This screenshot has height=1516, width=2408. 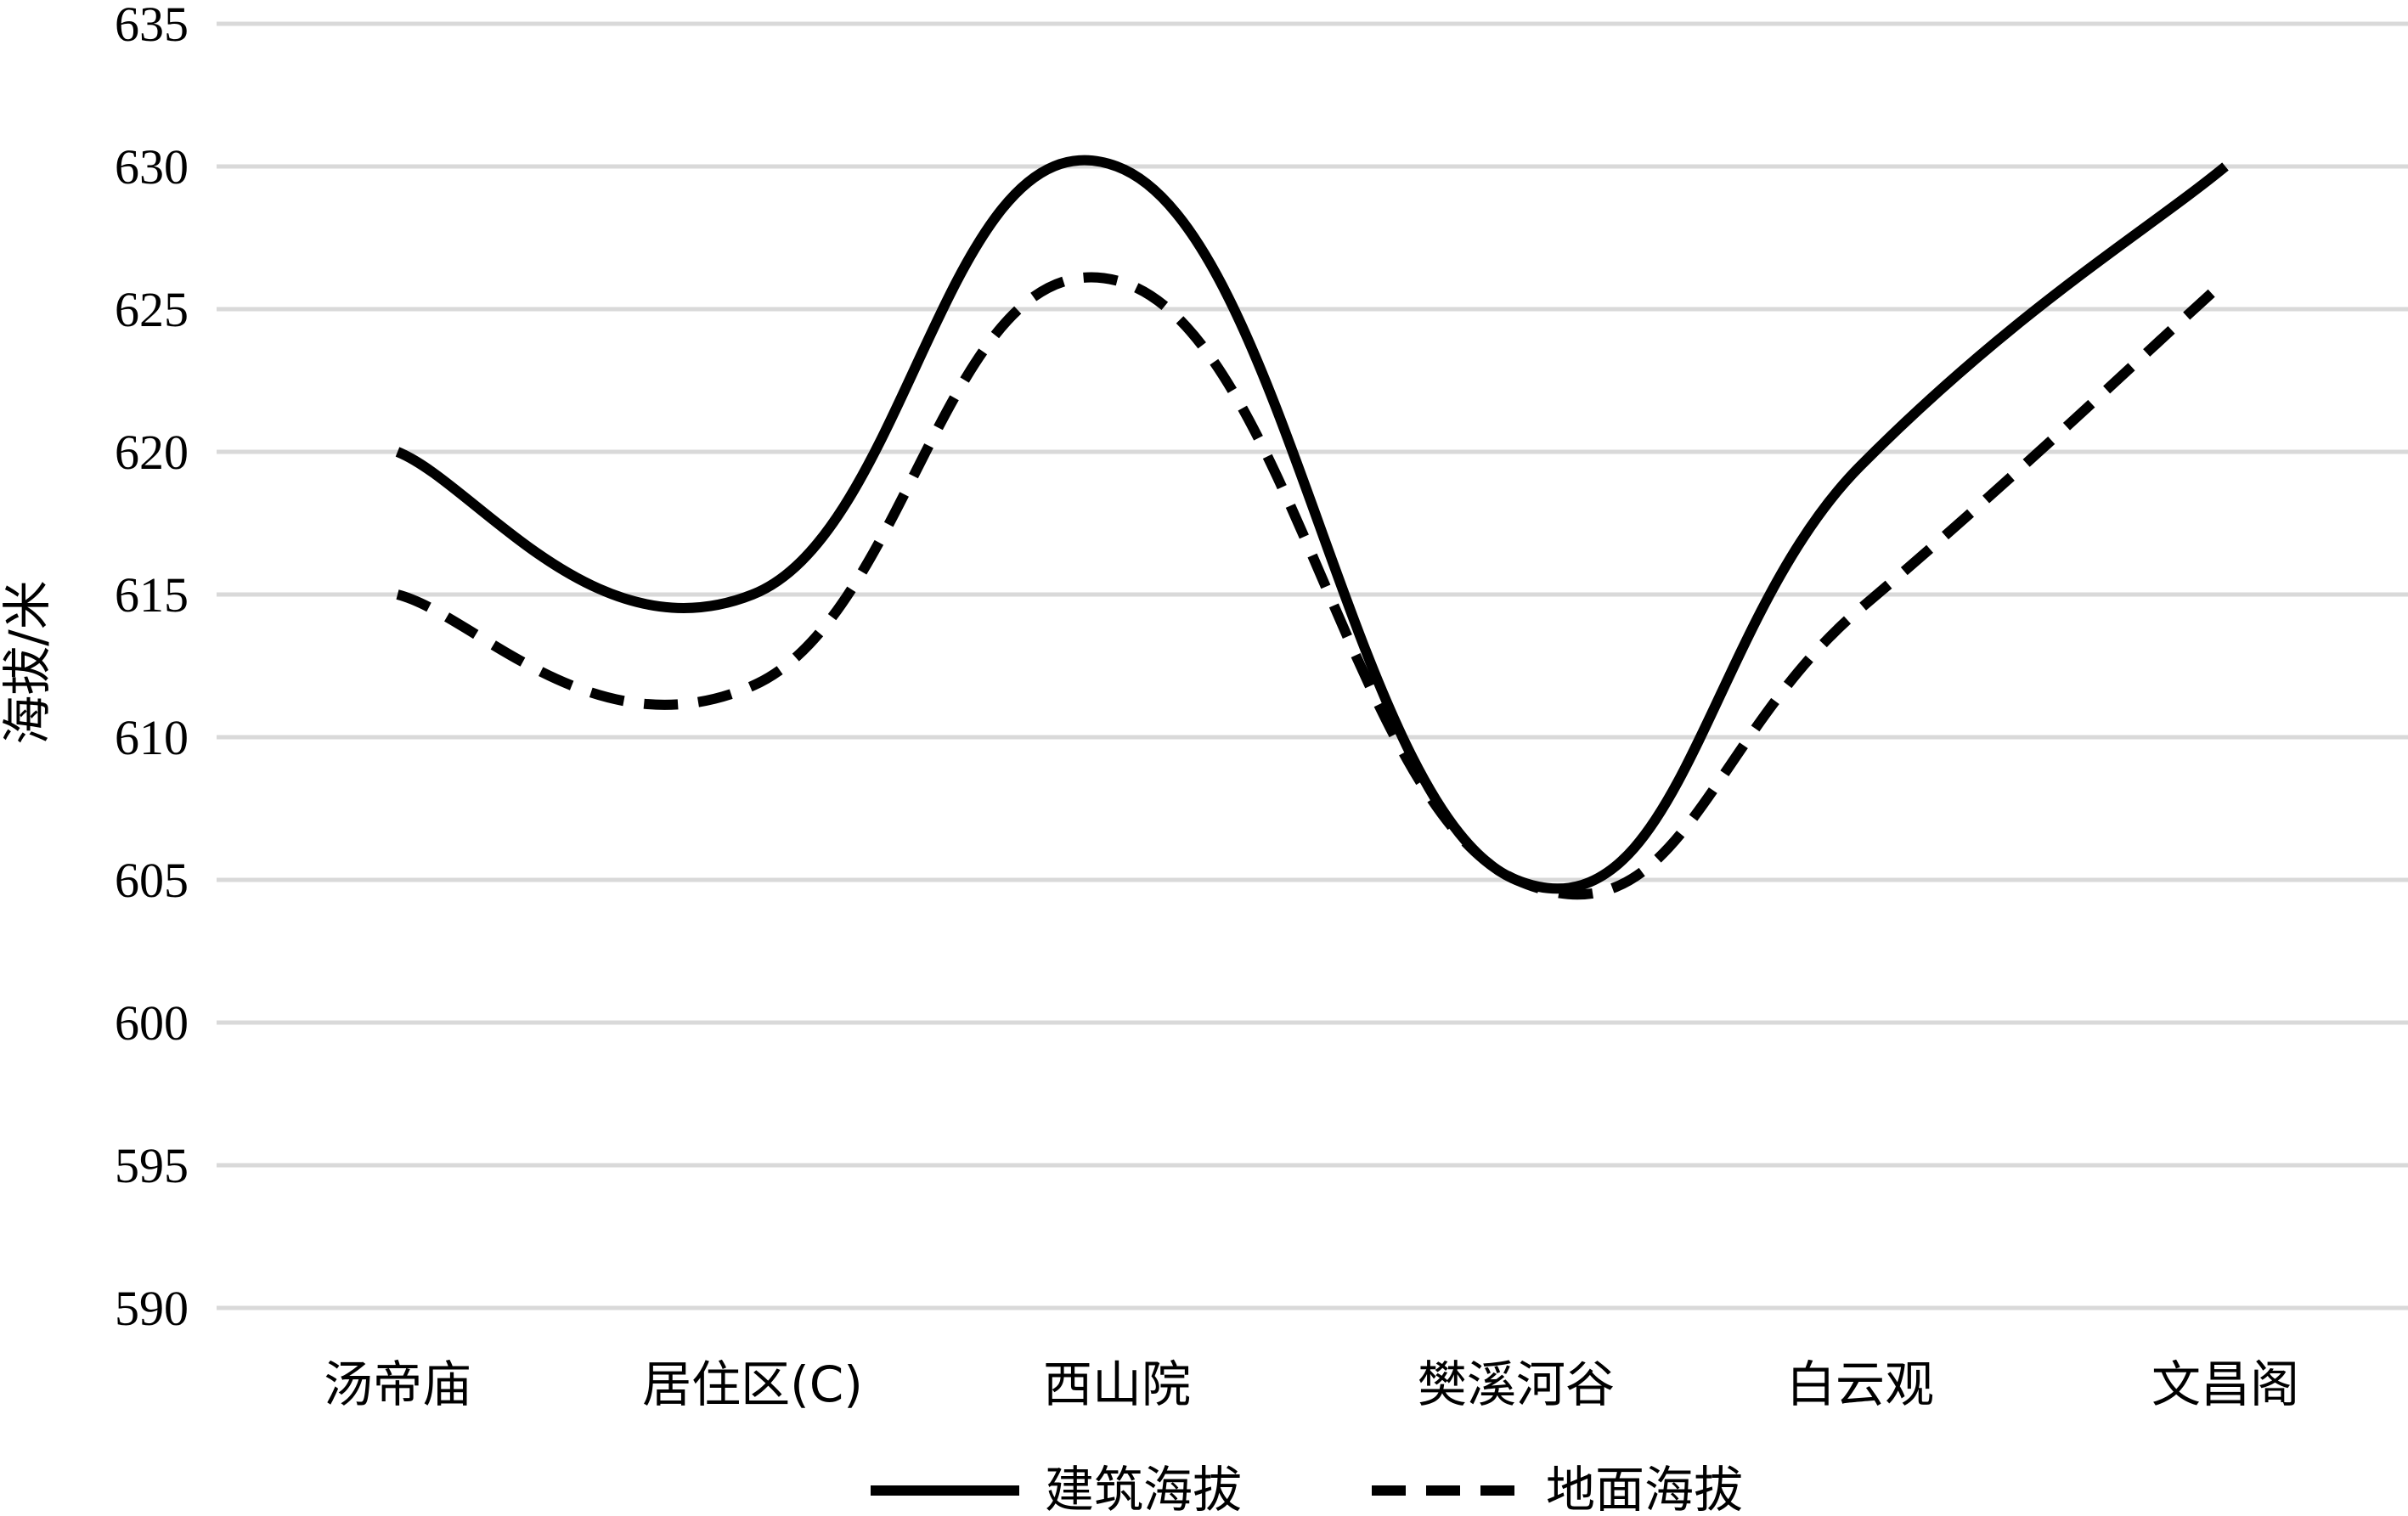 I want to click on y-tick-label: 610, so click(x=152, y=737).